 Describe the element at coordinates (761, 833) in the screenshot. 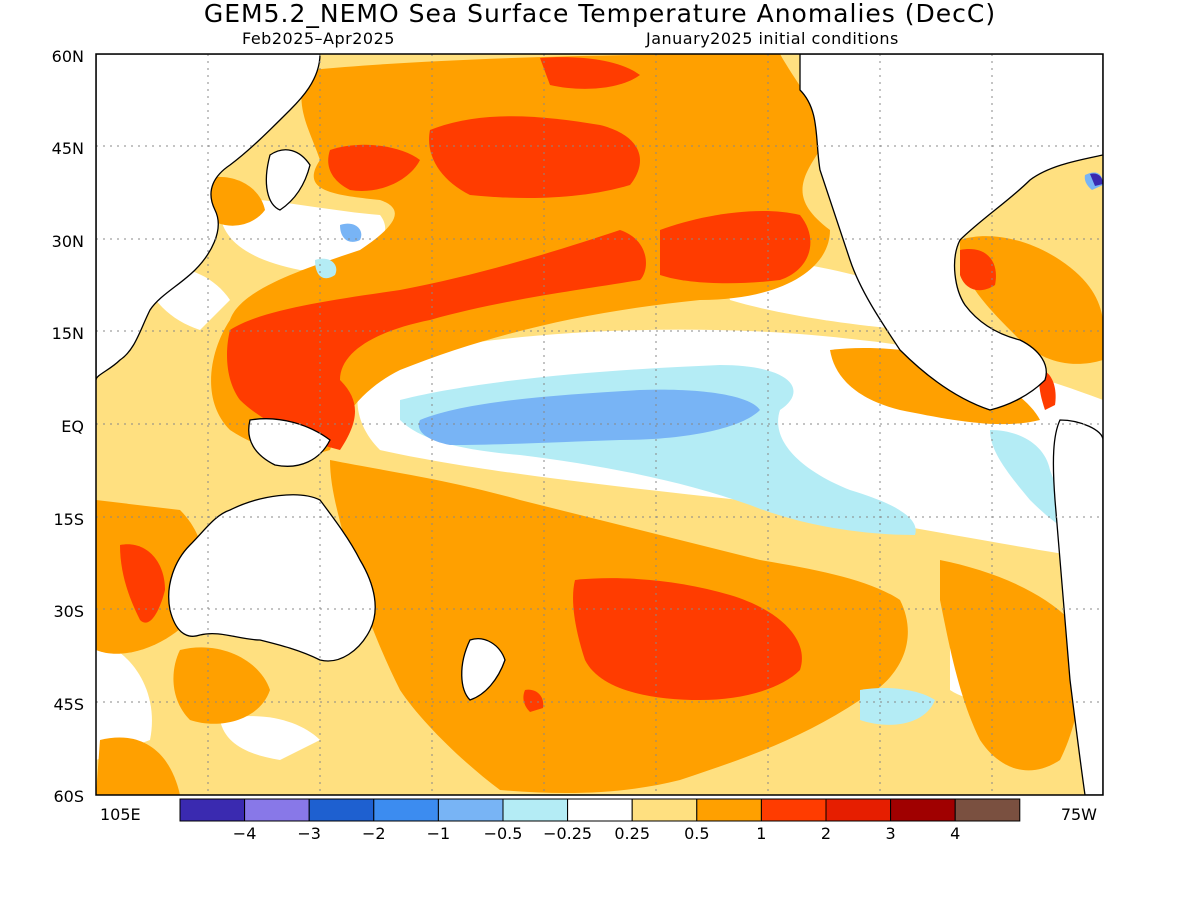

I see `colorbar-label: 1` at that location.